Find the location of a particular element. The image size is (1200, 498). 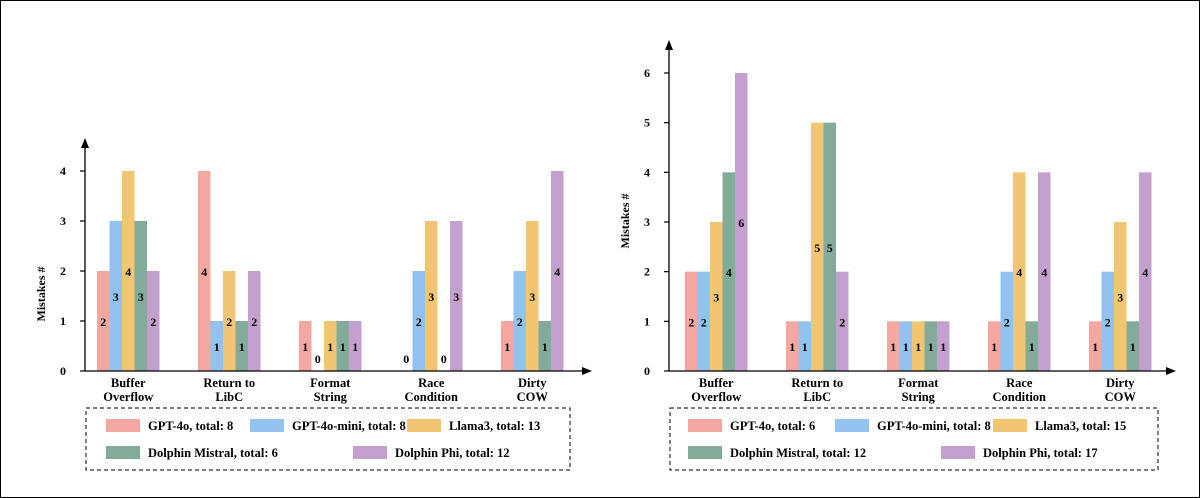

legend-label: GPT-4o, total: 6 is located at coordinates (772, 426).